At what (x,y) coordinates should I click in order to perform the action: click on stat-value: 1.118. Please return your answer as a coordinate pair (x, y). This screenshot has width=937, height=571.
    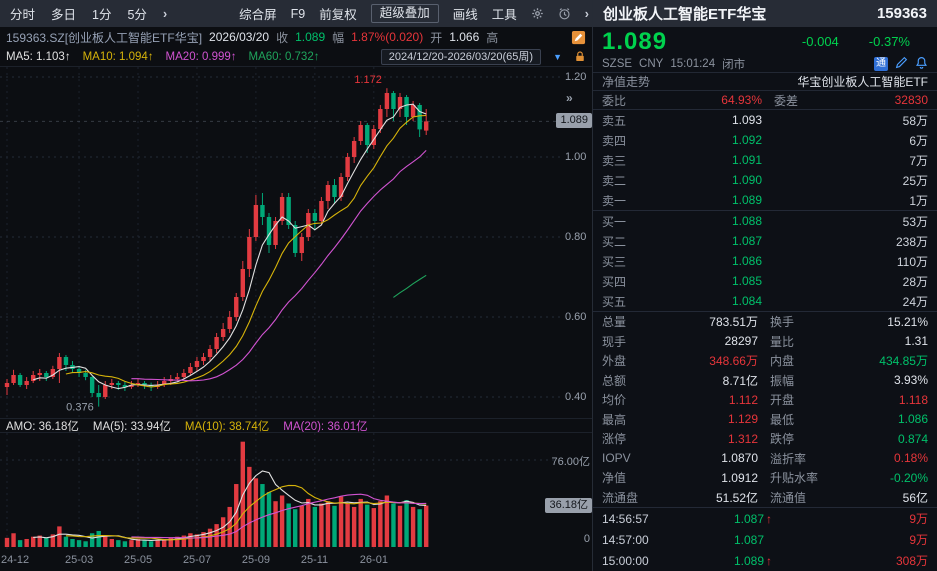
    Looking at the image, I should click on (913, 399).